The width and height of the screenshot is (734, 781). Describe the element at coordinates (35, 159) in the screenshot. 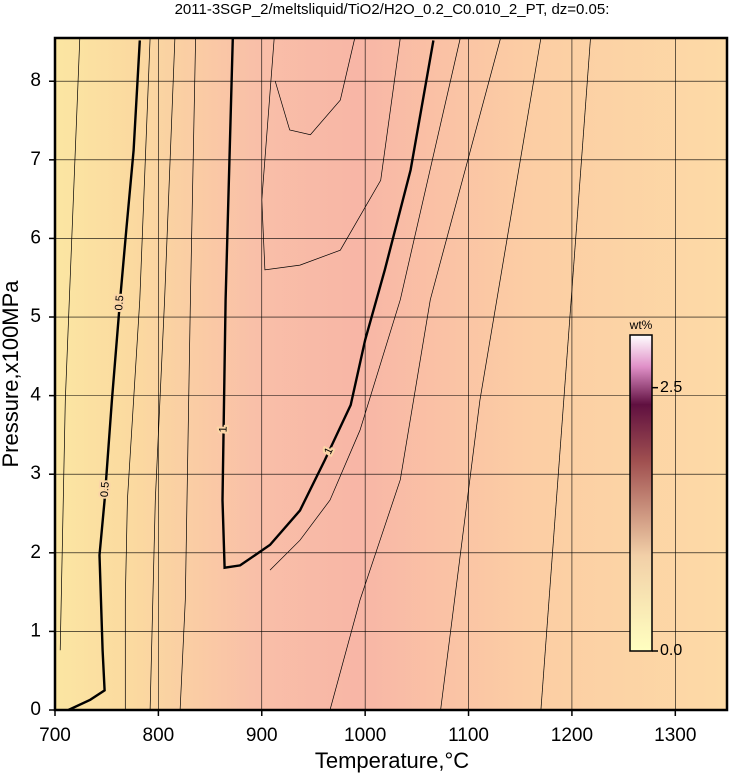

I see `y-tick-label: 7` at that location.